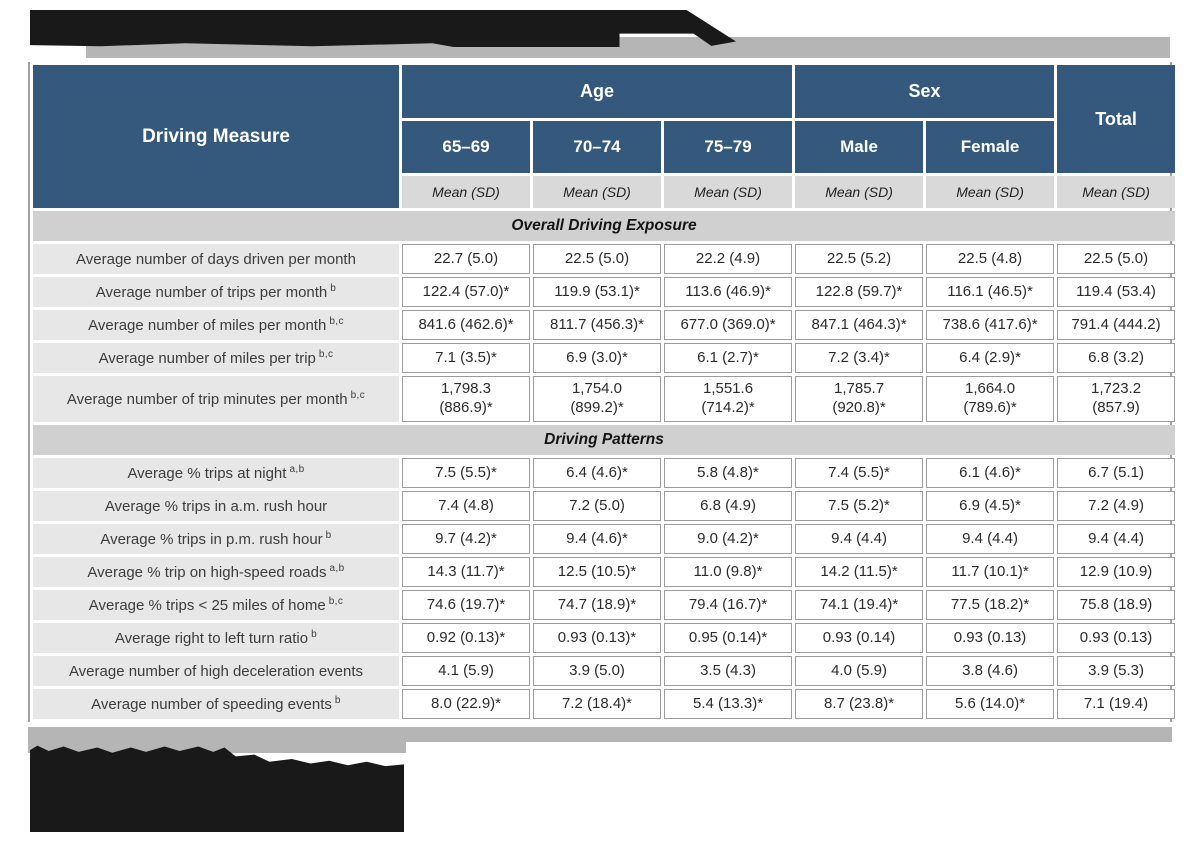  What do you see at coordinates (859, 506) in the screenshot?
I see `value-cell: 7.5 (5.2)*` at bounding box center [859, 506].